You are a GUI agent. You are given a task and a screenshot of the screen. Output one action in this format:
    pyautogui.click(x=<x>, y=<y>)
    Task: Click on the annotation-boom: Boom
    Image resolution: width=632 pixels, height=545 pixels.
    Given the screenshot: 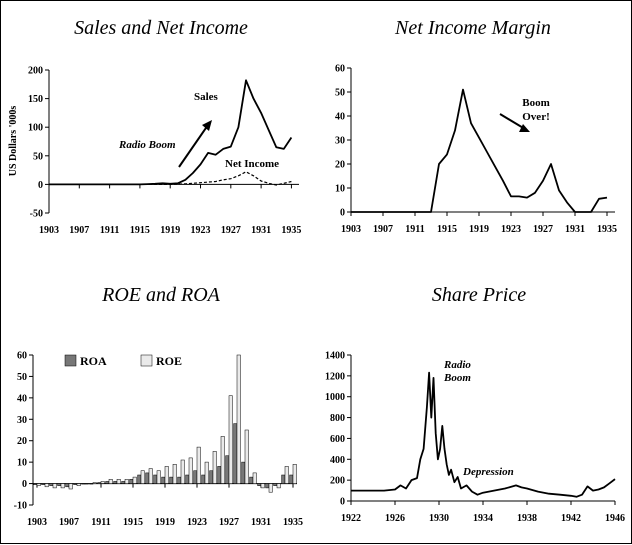 What is the action you would take?
    pyautogui.click(x=457, y=378)
    